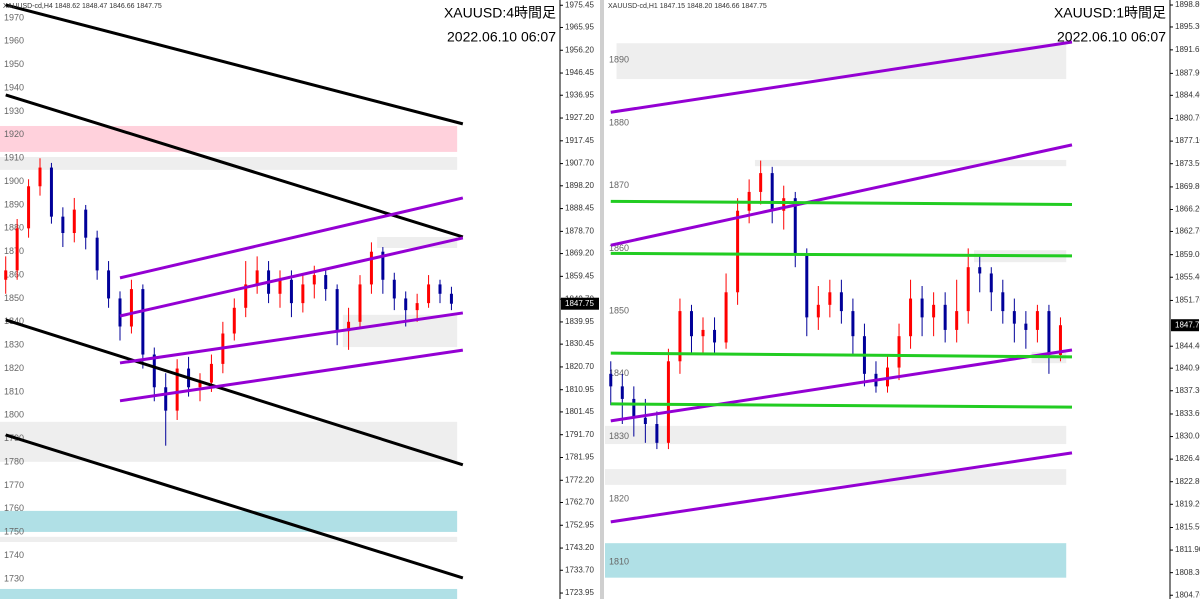  I want to click on price-tag: 1847.75, so click(579, 303).